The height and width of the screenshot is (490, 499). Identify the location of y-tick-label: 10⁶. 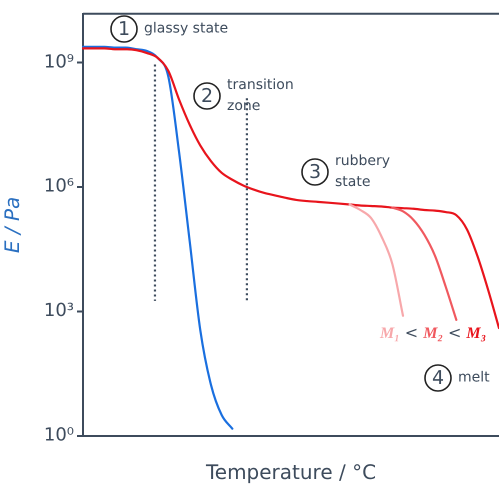
(59, 186).